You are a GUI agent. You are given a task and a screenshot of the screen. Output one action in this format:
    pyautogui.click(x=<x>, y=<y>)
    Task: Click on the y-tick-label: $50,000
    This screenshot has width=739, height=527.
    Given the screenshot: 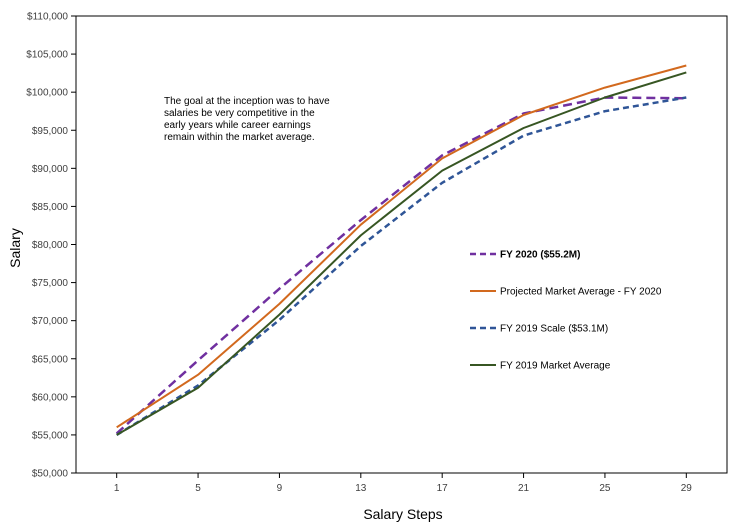 What is the action you would take?
    pyautogui.click(x=50, y=474)
    